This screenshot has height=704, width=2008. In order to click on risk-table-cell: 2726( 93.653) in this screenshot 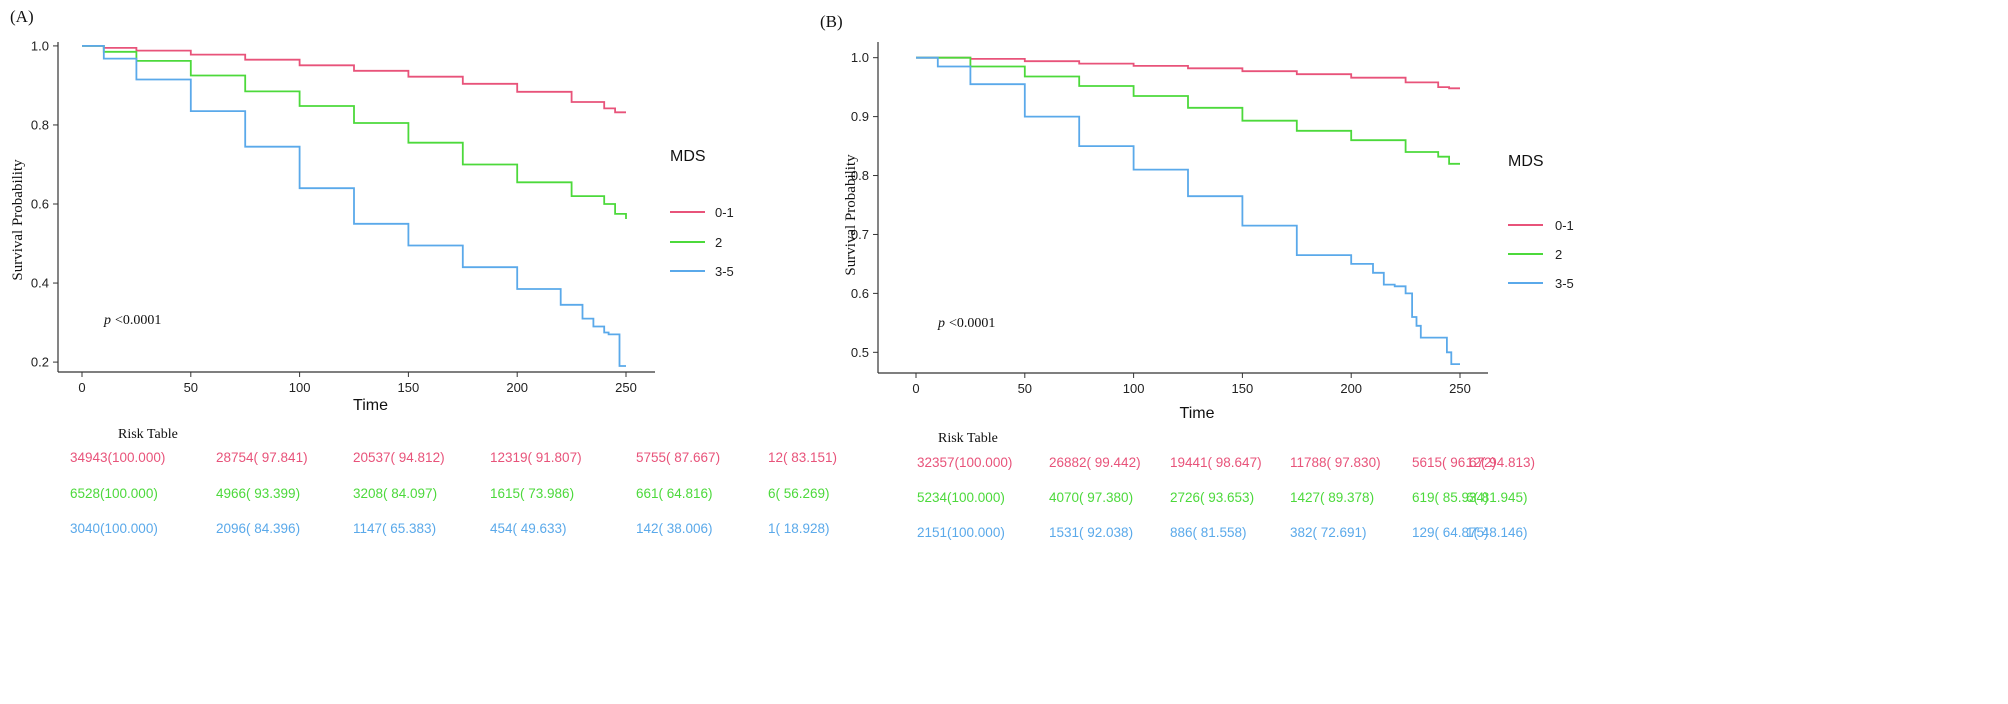, I will do `click(1212, 497)`.